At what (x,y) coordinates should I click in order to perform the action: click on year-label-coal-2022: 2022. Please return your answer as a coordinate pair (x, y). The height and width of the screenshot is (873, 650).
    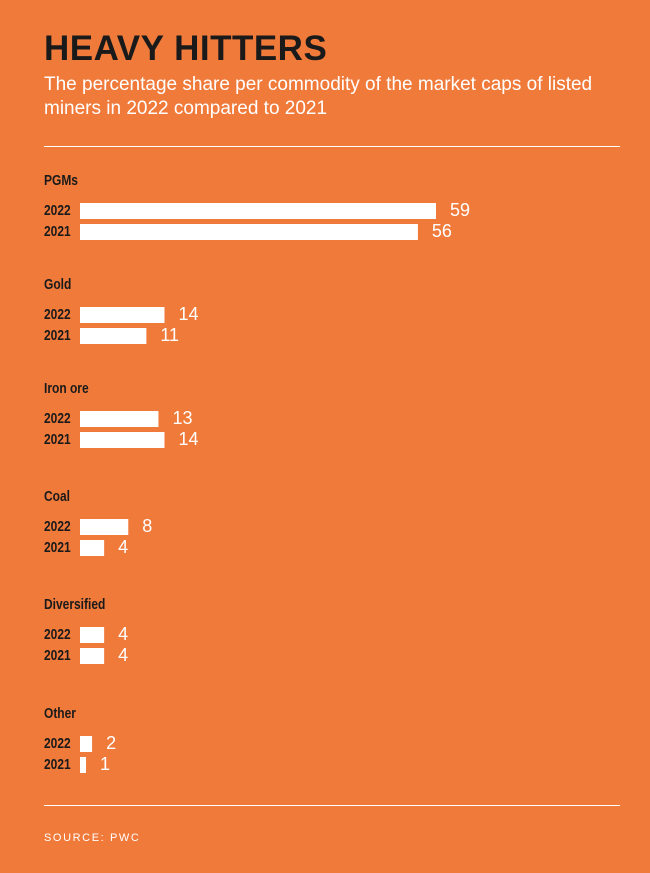
    Looking at the image, I should click on (57, 526).